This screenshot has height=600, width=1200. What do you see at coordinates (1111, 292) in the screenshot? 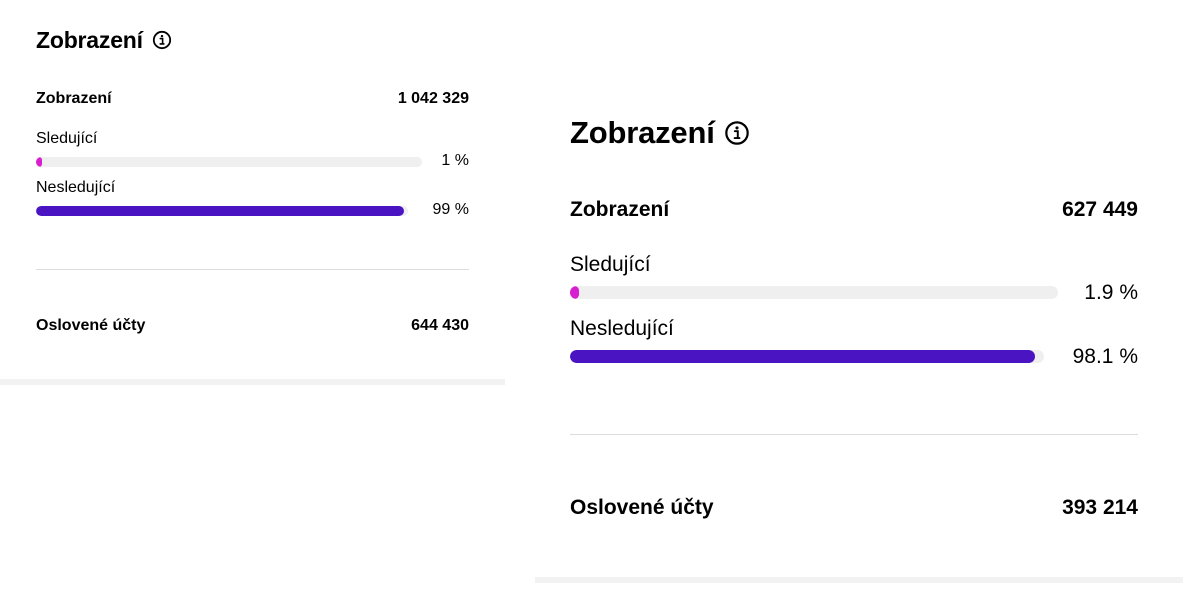
I see `followers-percent: 1.9 %` at bounding box center [1111, 292].